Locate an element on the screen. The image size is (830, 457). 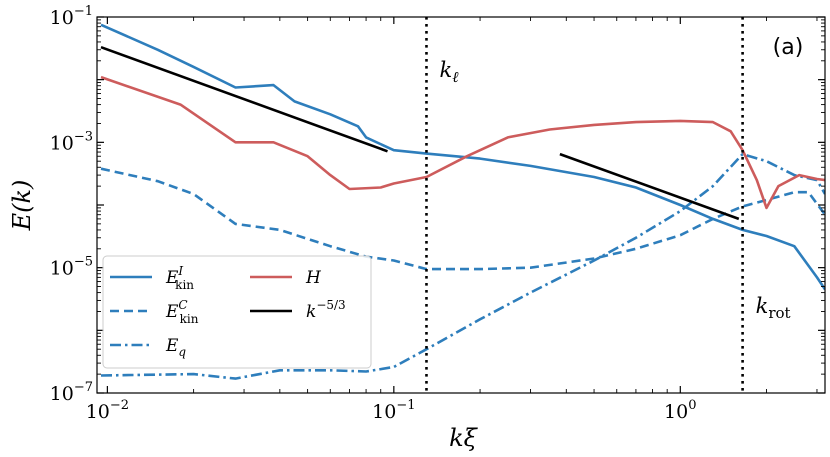
panel-label: (a) is located at coordinates (788, 47).